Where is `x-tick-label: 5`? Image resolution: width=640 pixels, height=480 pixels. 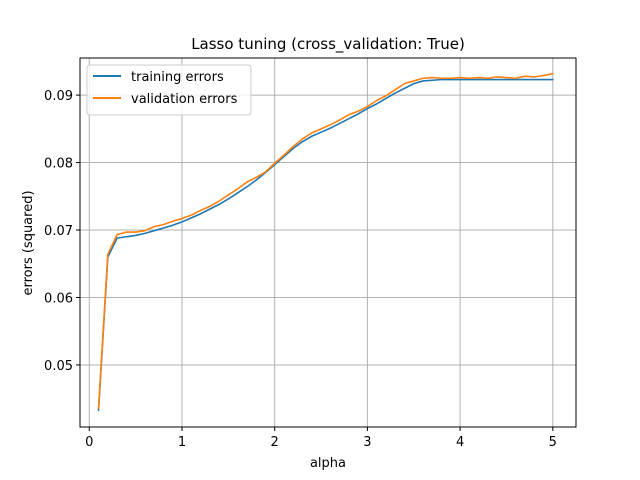
x-tick-label: 5 is located at coordinates (553, 442).